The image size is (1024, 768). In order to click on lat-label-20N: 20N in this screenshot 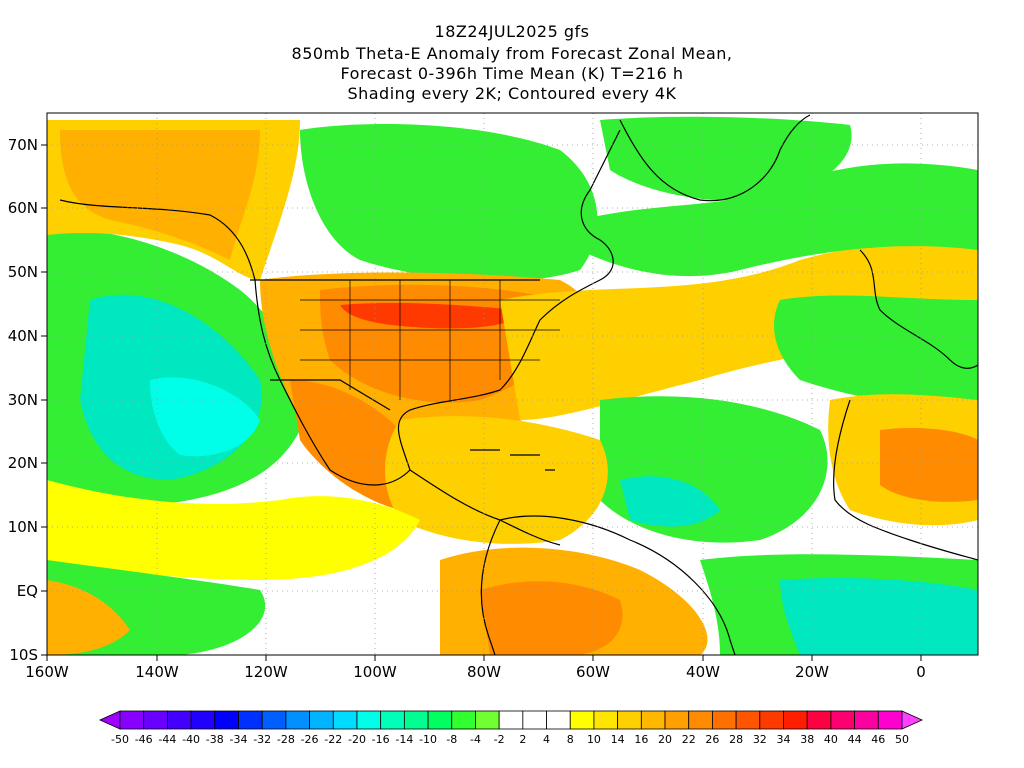, I will do `click(23, 463)`.